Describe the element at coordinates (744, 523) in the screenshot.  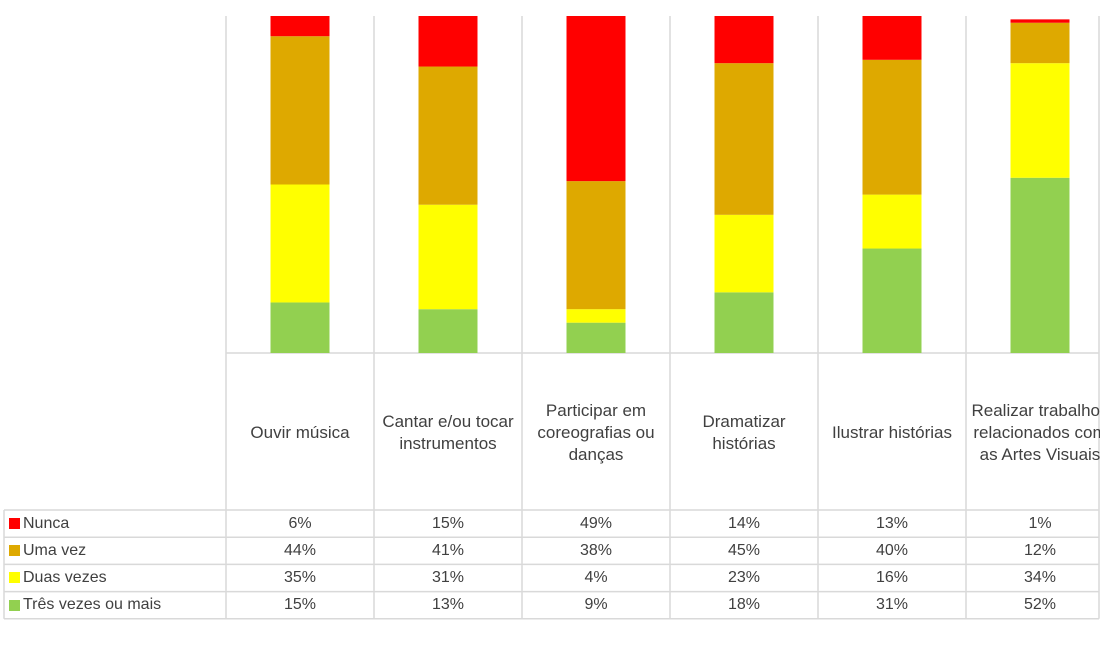
I see `value-label: 14%` at that location.